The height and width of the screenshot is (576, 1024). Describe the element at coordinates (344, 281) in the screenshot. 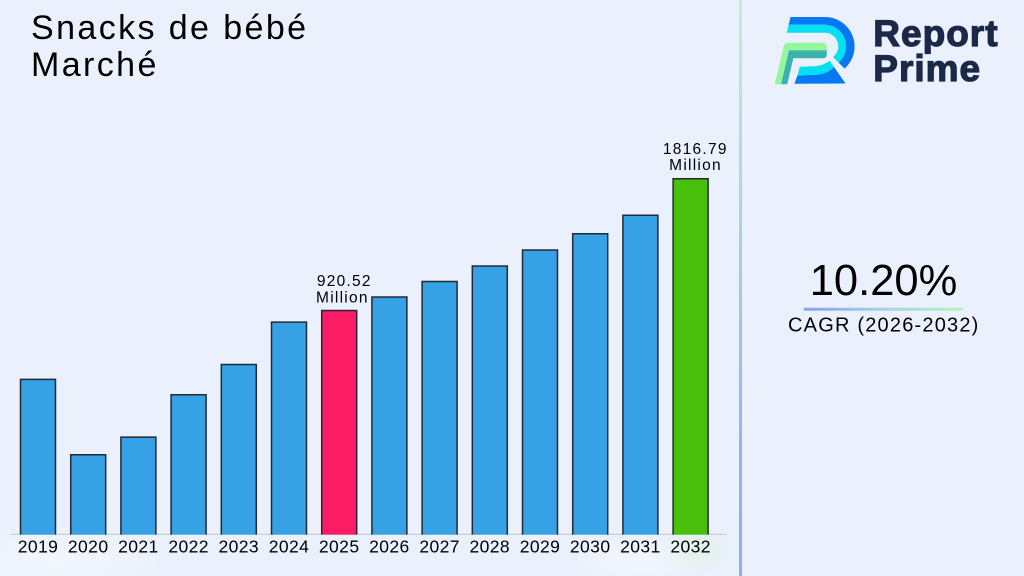

I see `svg-text: 920.52` at that location.